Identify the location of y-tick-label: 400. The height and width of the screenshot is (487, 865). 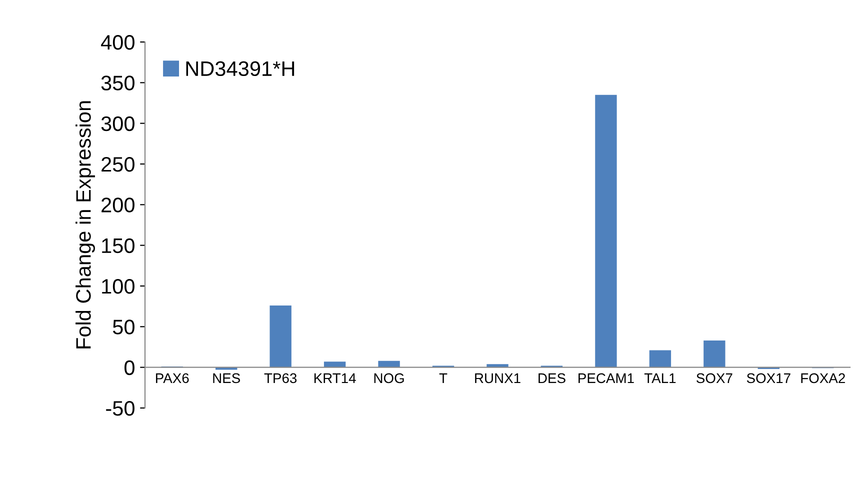
(117, 42).